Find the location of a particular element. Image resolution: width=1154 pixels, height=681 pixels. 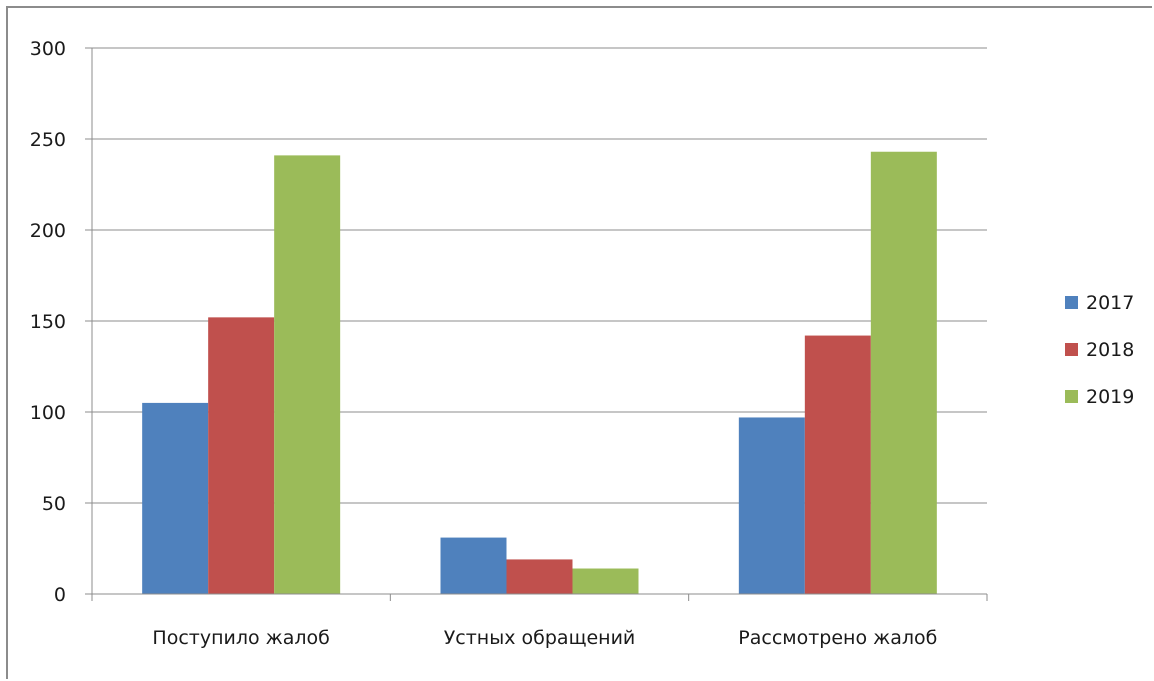

legend-label-2019: 2019 is located at coordinates (1110, 397).